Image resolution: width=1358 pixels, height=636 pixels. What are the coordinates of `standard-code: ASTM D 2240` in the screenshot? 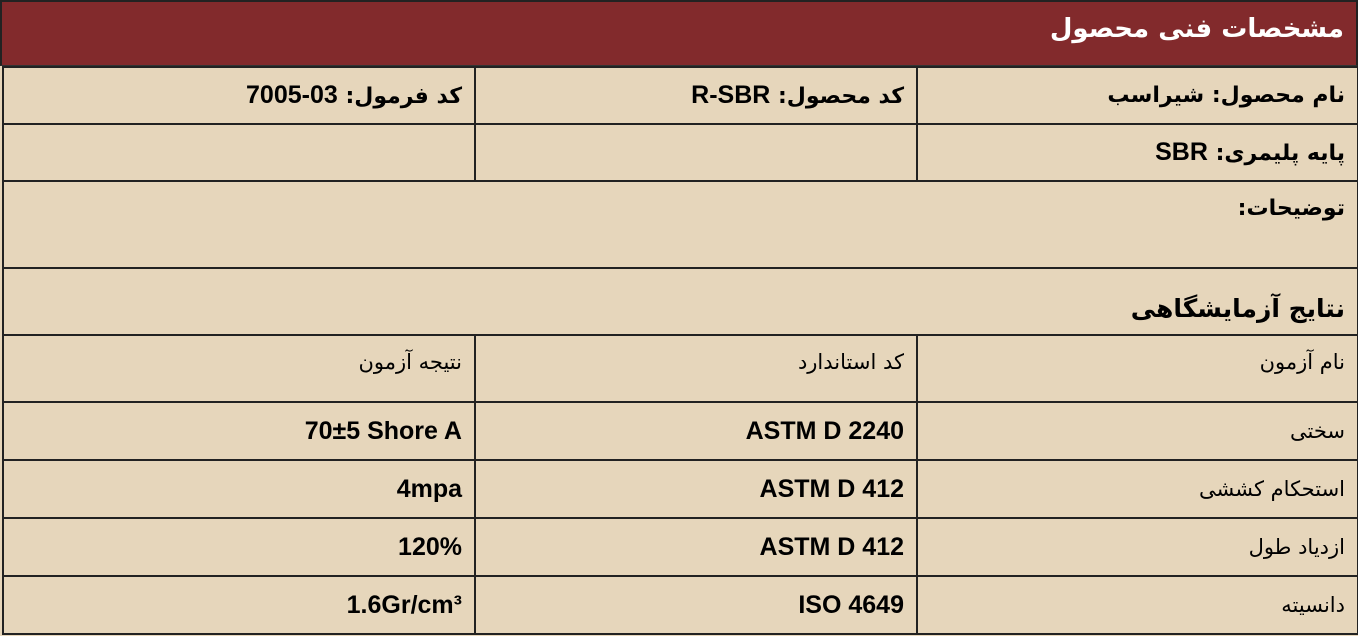 It's located at (824, 430).